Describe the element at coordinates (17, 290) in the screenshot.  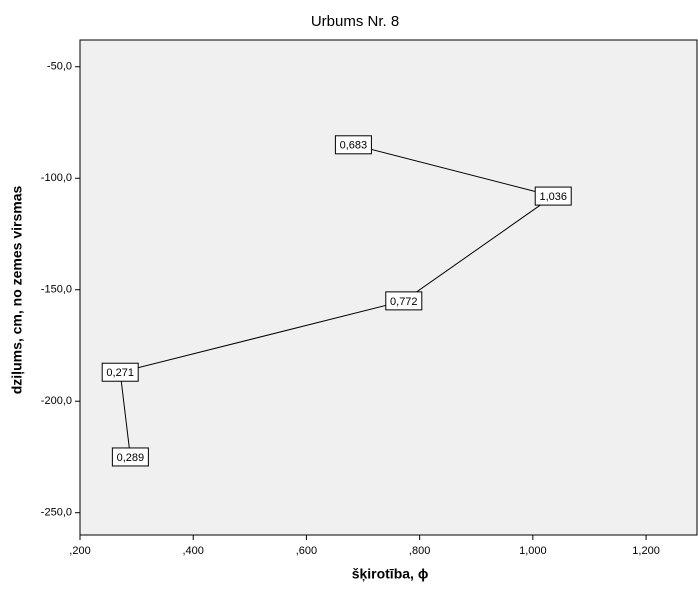
I see `y-axis-title: dziļums, cm, no zemes virsmas` at that location.